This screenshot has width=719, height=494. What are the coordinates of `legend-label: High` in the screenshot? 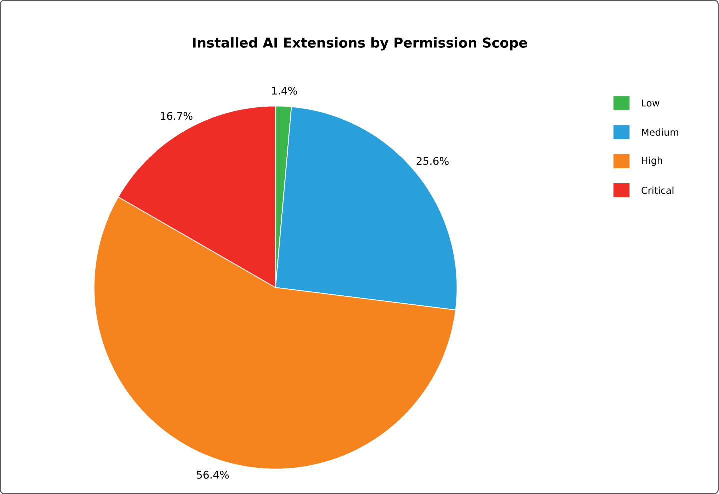 It's located at (652, 161).